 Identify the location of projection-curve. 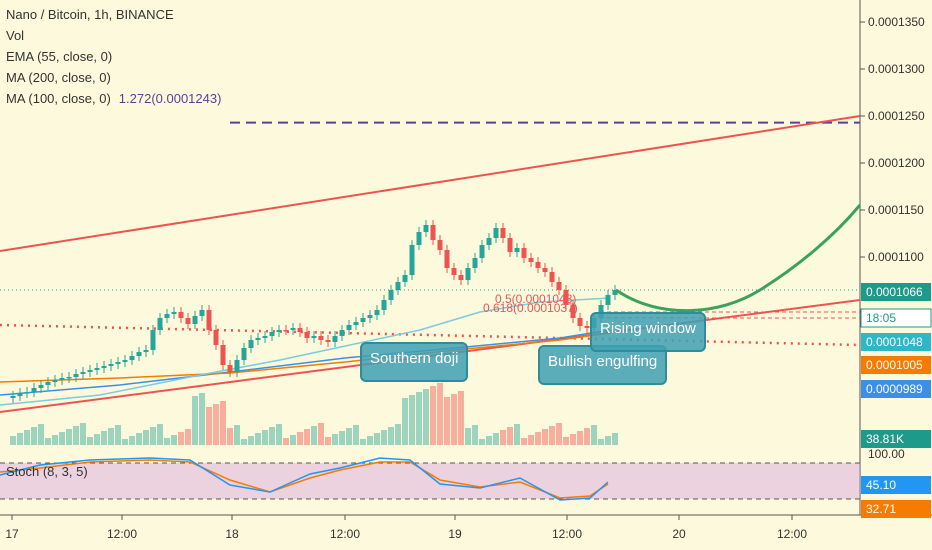
(738, 258).